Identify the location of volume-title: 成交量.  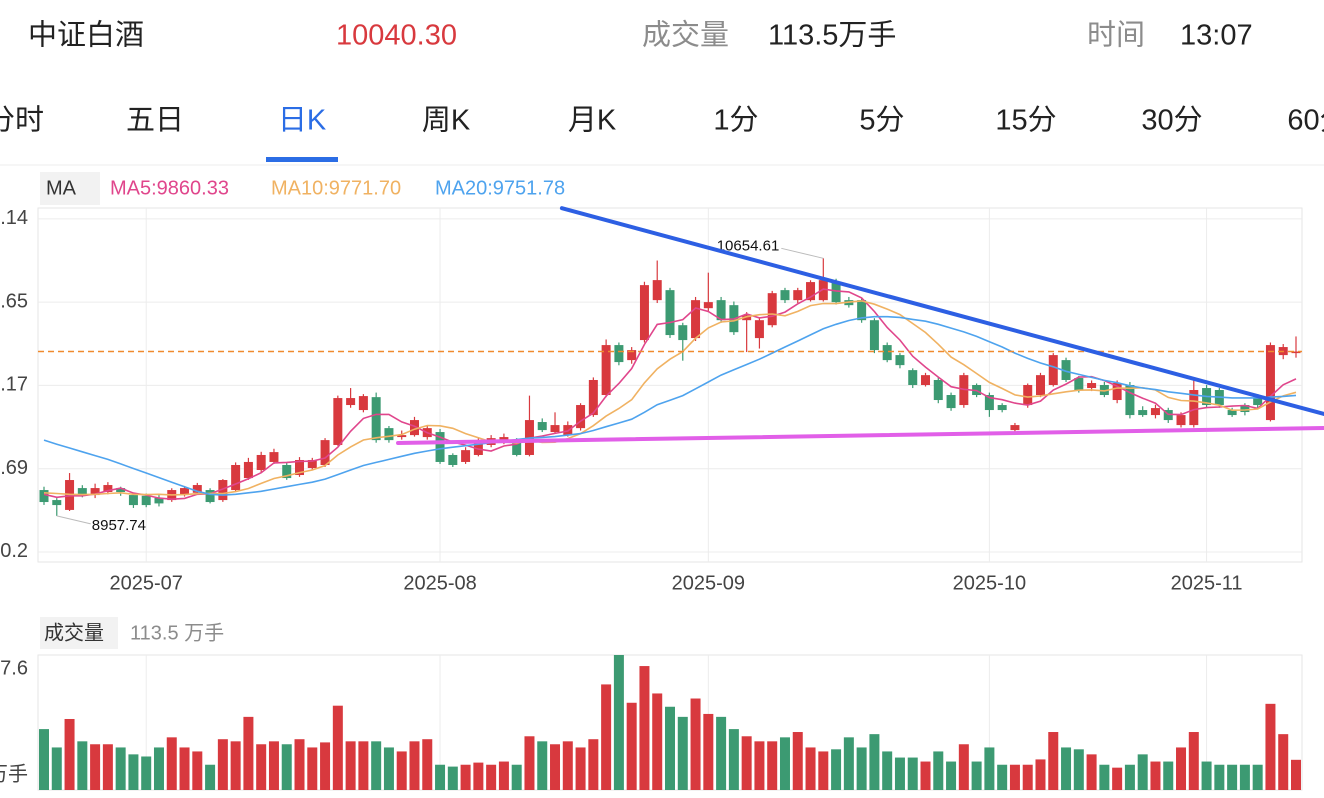
(685, 35).